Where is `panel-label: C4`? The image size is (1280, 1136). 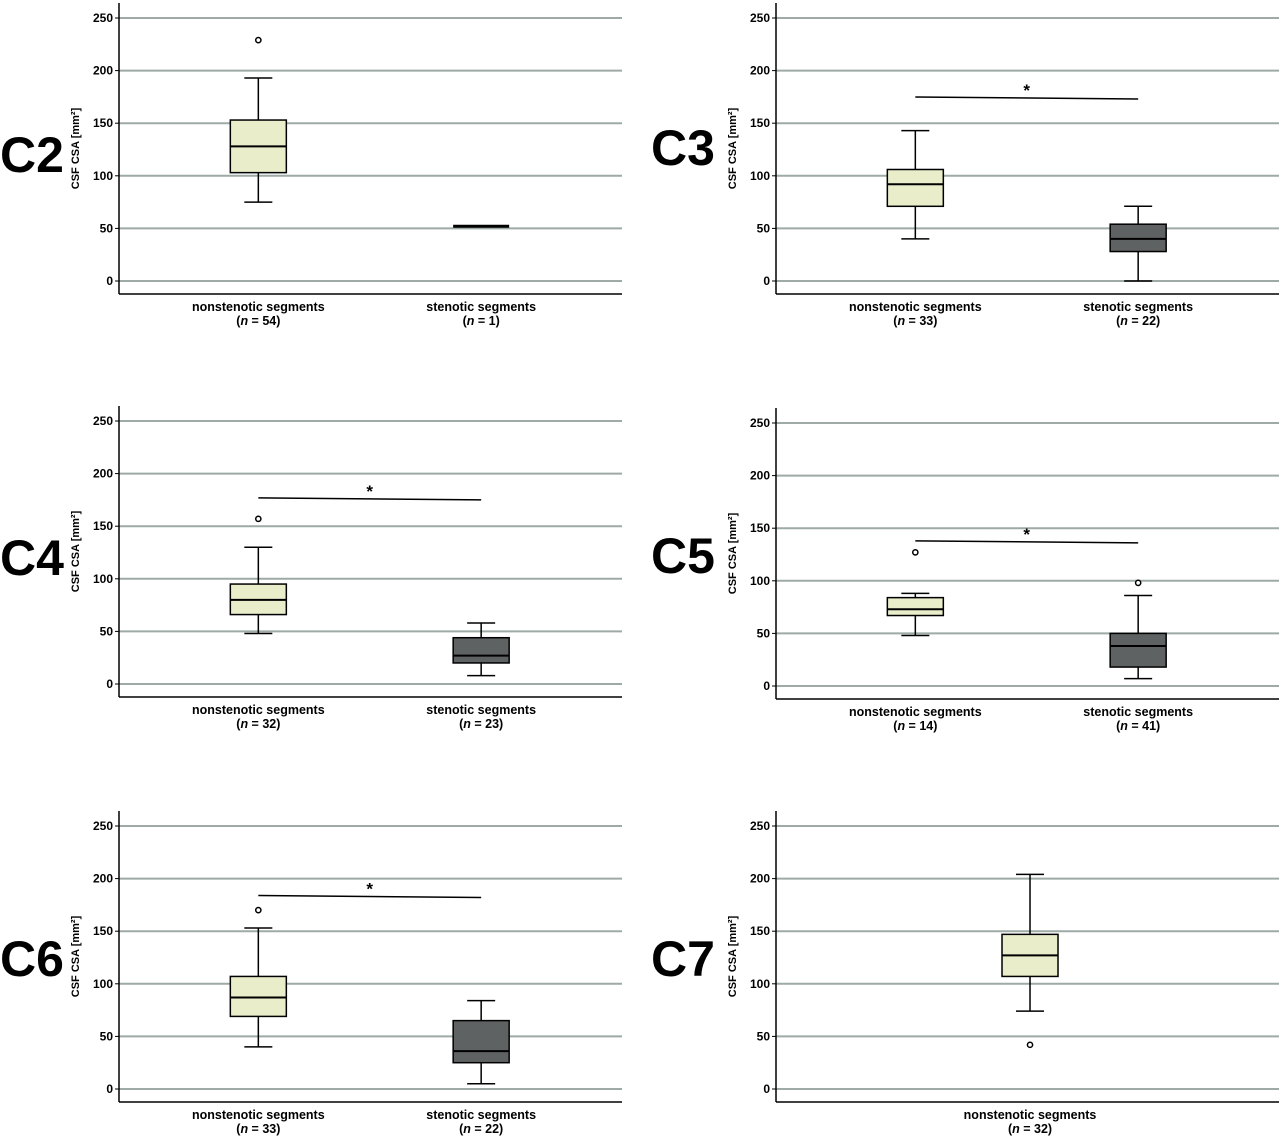 panel-label: C4 is located at coordinates (32, 558).